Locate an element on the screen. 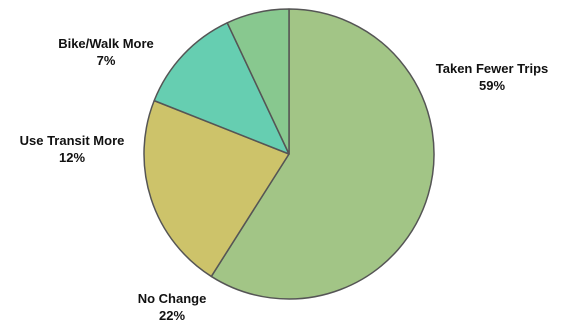  slice-label-use-transit-more-value: 12% is located at coordinates (72, 157).